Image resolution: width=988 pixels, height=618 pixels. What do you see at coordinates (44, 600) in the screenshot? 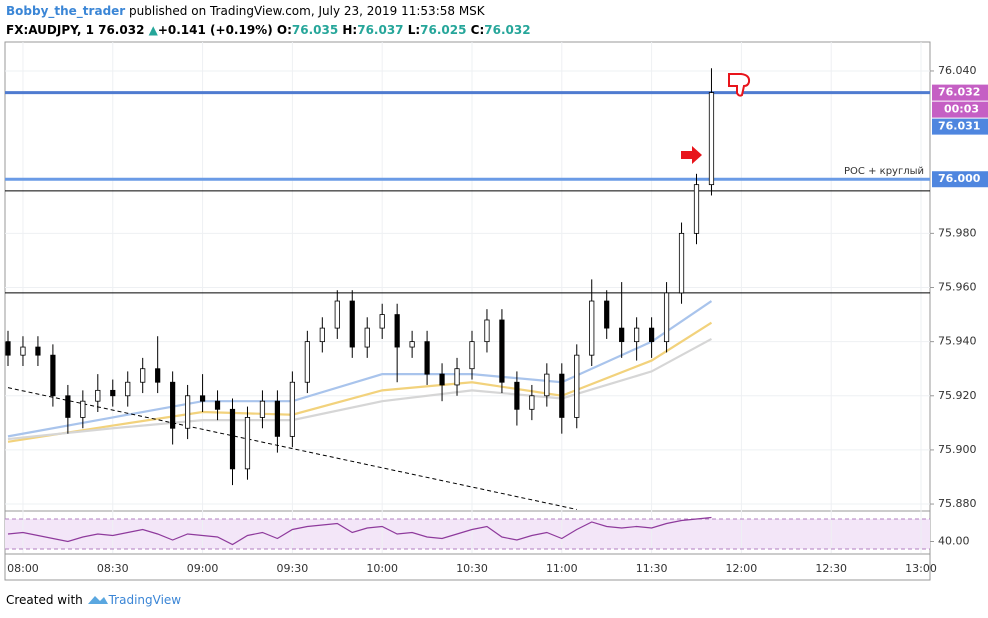
I see `created: Created with` at bounding box center [44, 600].